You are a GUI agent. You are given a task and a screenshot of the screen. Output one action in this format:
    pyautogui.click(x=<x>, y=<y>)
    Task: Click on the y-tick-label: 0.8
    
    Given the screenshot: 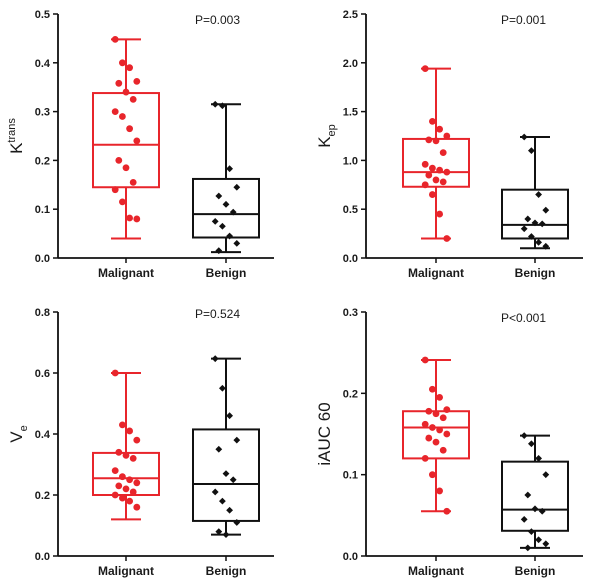 What is the action you would take?
    pyautogui.click(x=42, y=313)
    